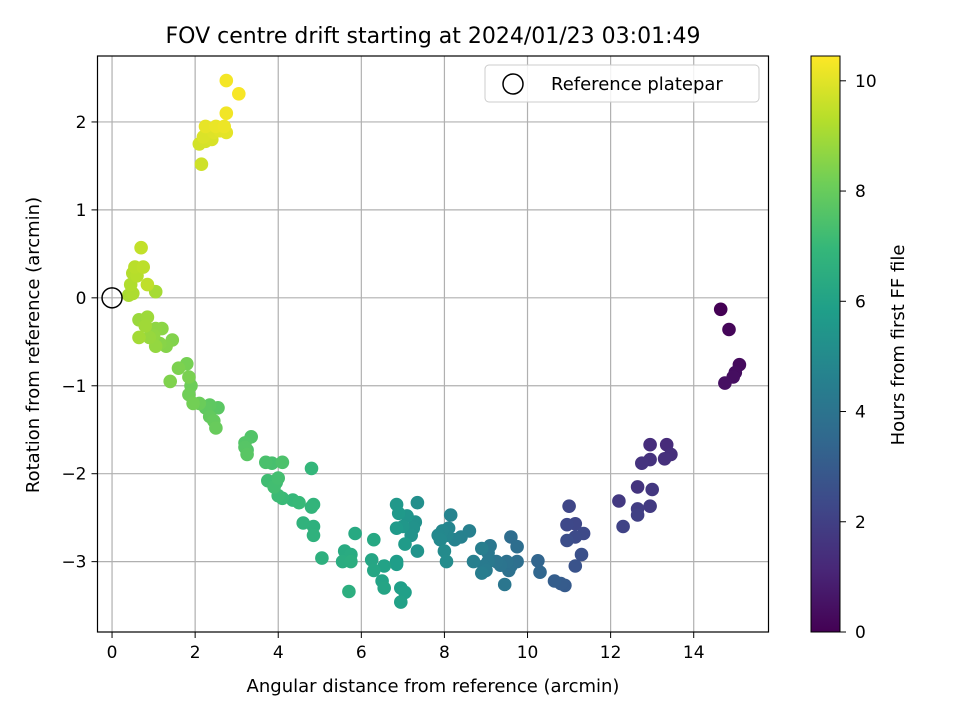 The image size is (960, 720). I want to click on x-axis-ticks: 0 2 4 6 8 10 12 14, so click(406, 647).